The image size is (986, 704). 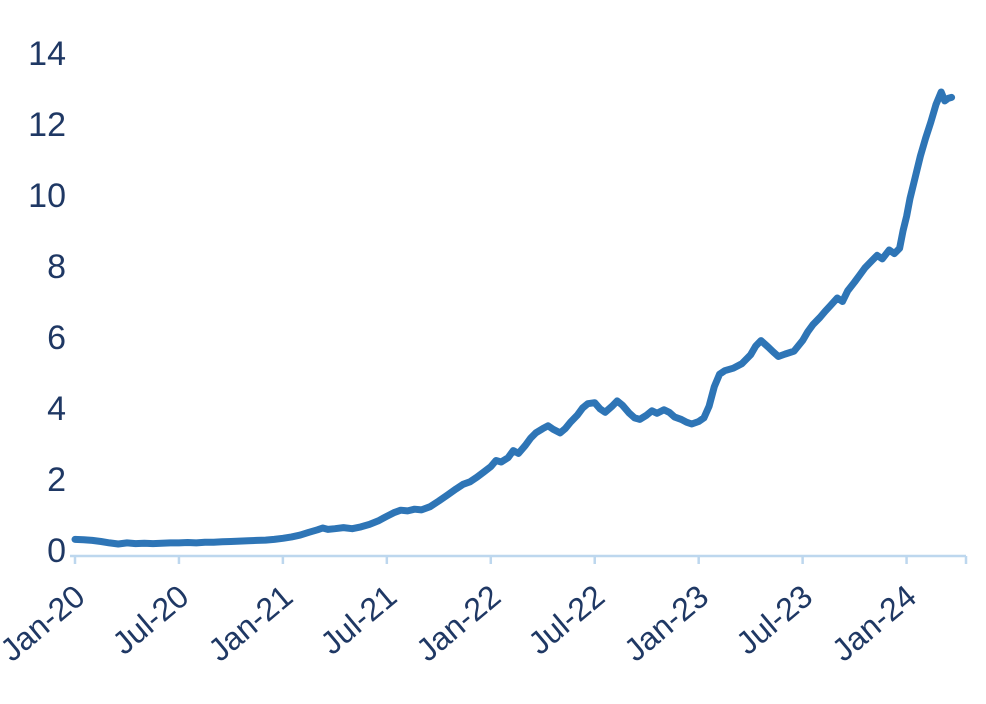 I want to click on y-axis-tick-label: 2, so click(x=56, y=480).